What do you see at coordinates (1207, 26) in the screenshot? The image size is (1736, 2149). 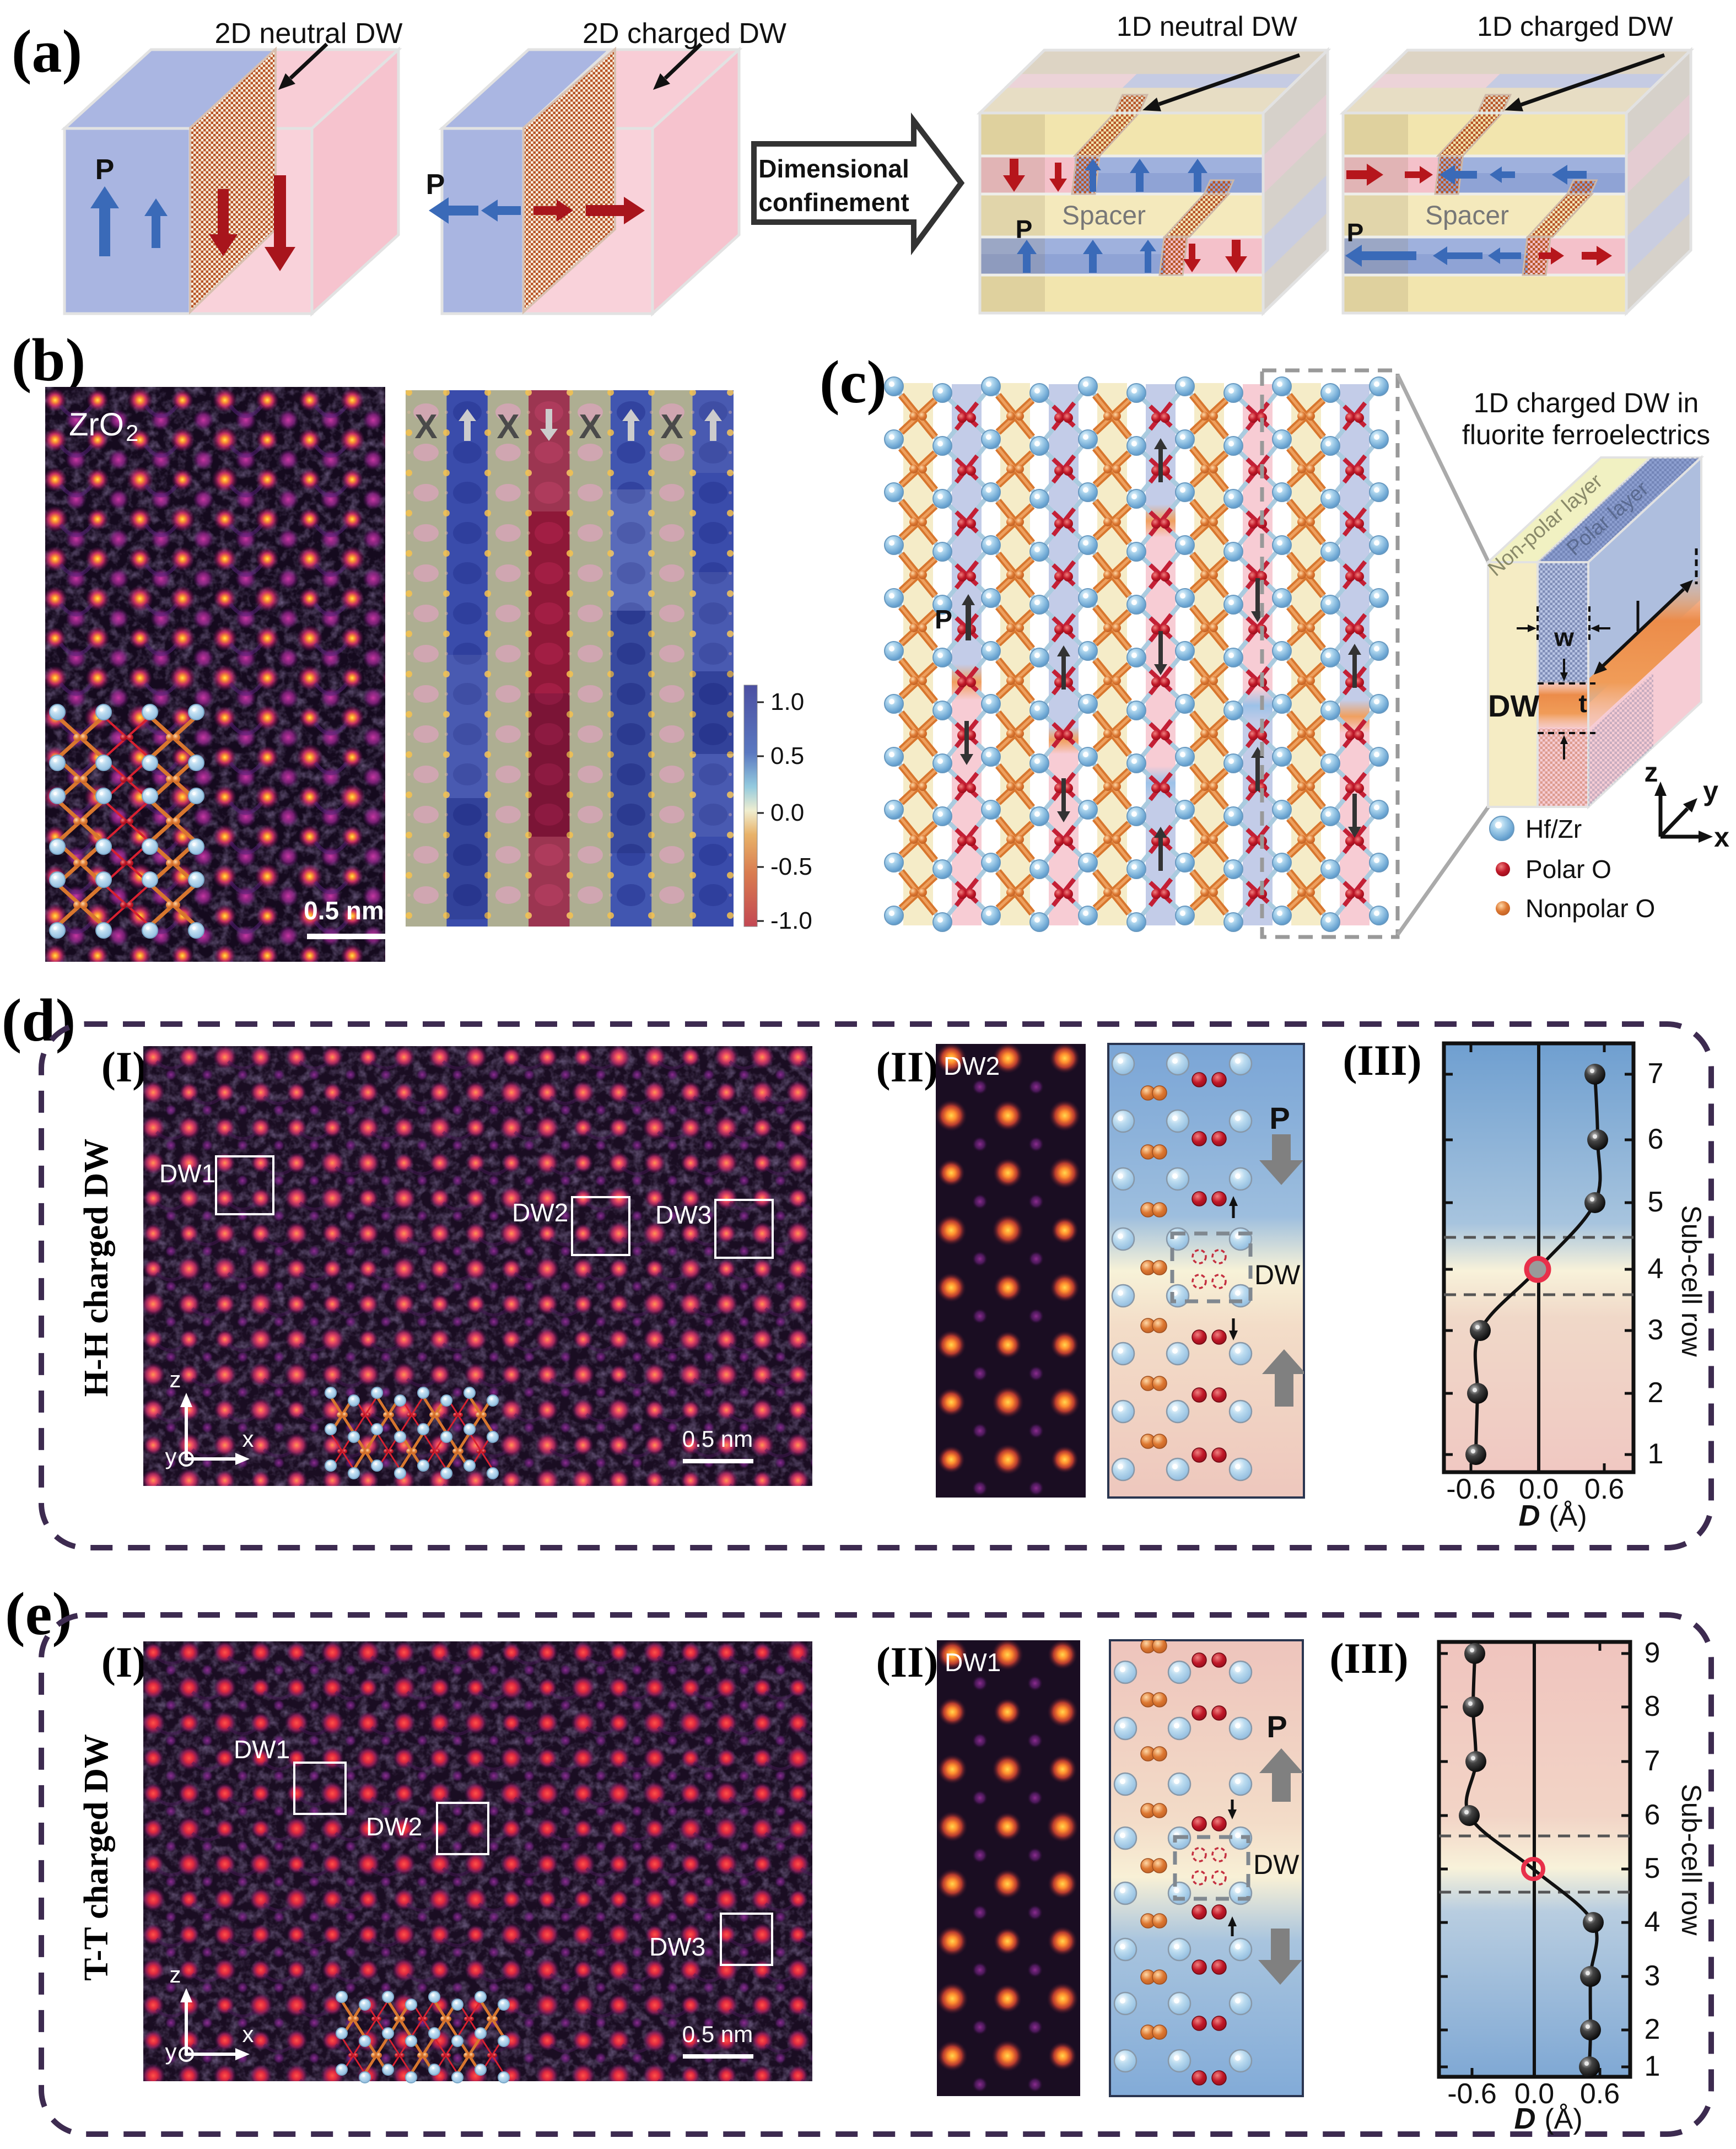 I see `svg-text: 1D neutral DW` at bounding box center [1207, 26].